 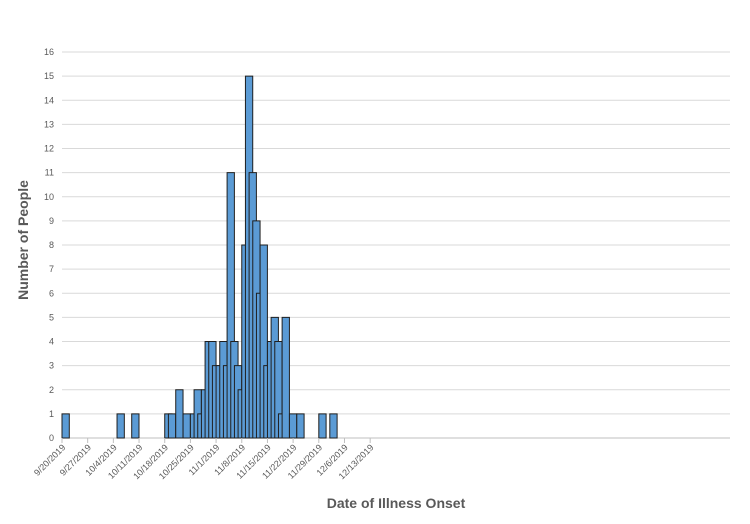 I want to click on y-tick-label: 4, so click(x=51, y=342).